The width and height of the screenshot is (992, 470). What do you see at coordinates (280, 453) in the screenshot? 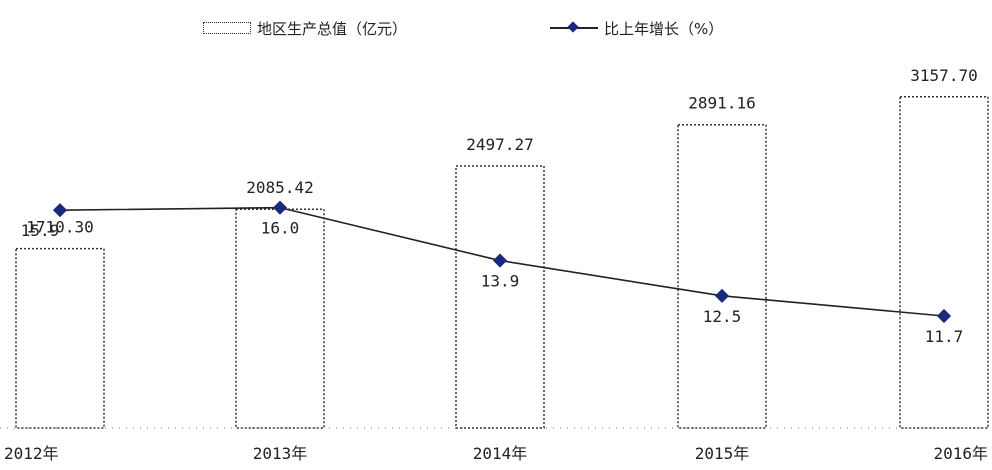
I see `x-tick-label: 2013年` at bounding box center [280, 453].